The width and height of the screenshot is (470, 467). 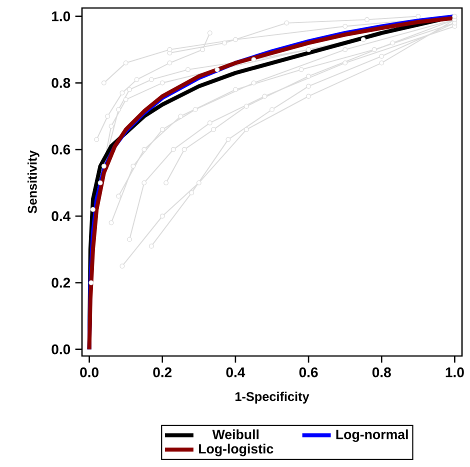 I want to click on x-tick-label: 0.0, so click(x=89, y=372).